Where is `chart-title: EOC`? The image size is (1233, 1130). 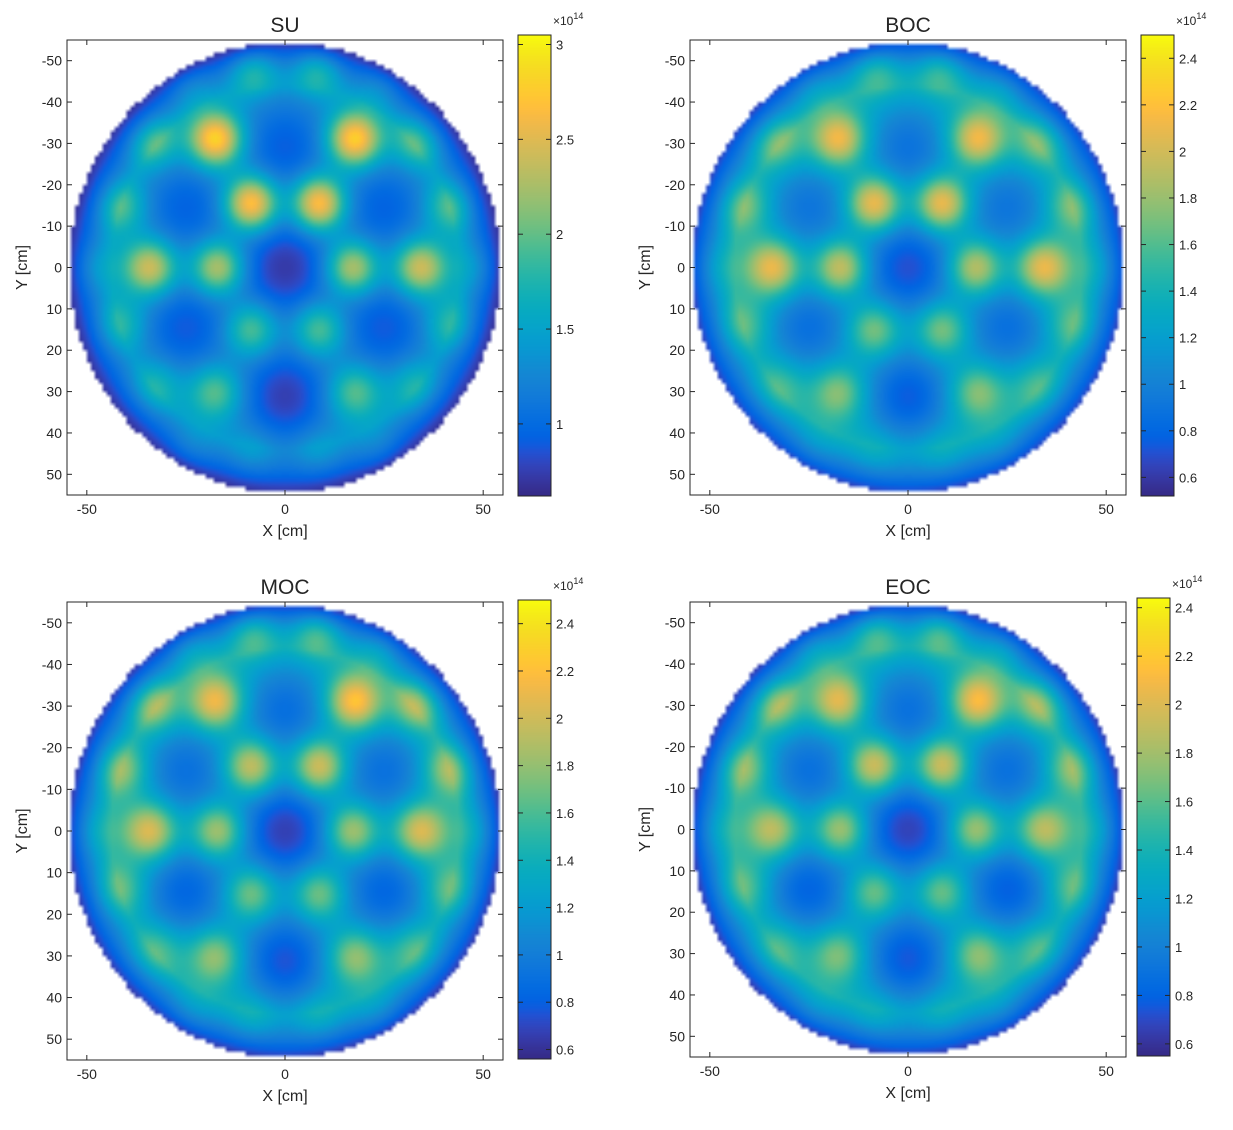 chart-title: EOC is located at coordinates (908, 587).